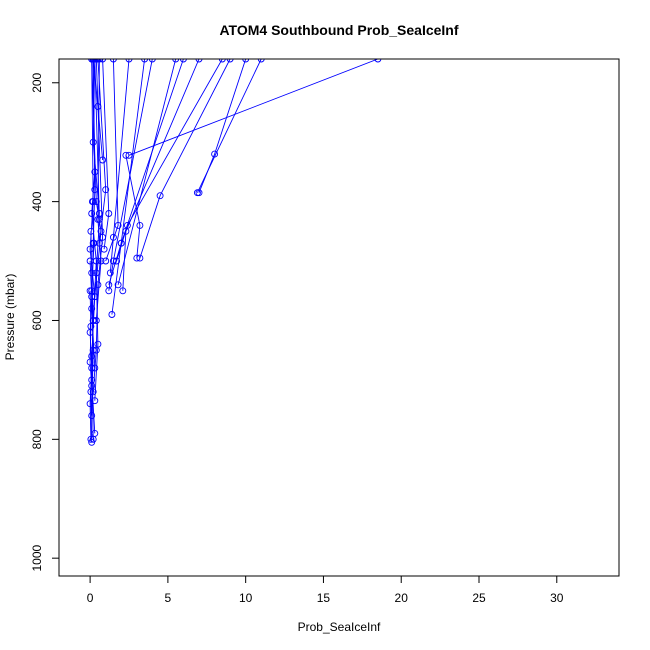 This screenshot has height=650, width=650. What do you see at coordinates (246, 598) in the screenshot?
I see `x-tick-label: 10` at bounding box center [246, 598].